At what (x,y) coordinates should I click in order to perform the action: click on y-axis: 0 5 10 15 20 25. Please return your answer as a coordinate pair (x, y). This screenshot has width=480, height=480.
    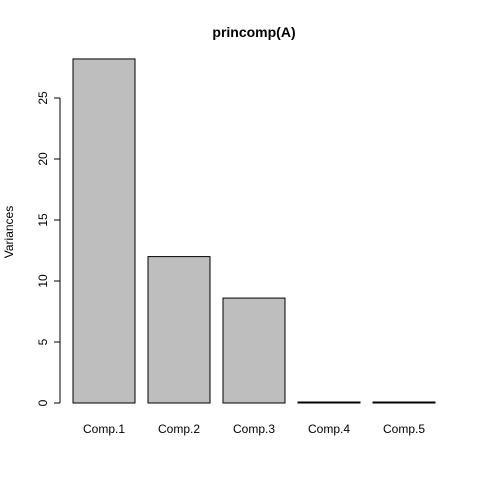
    Looking at the image, I should click on (48, 248).